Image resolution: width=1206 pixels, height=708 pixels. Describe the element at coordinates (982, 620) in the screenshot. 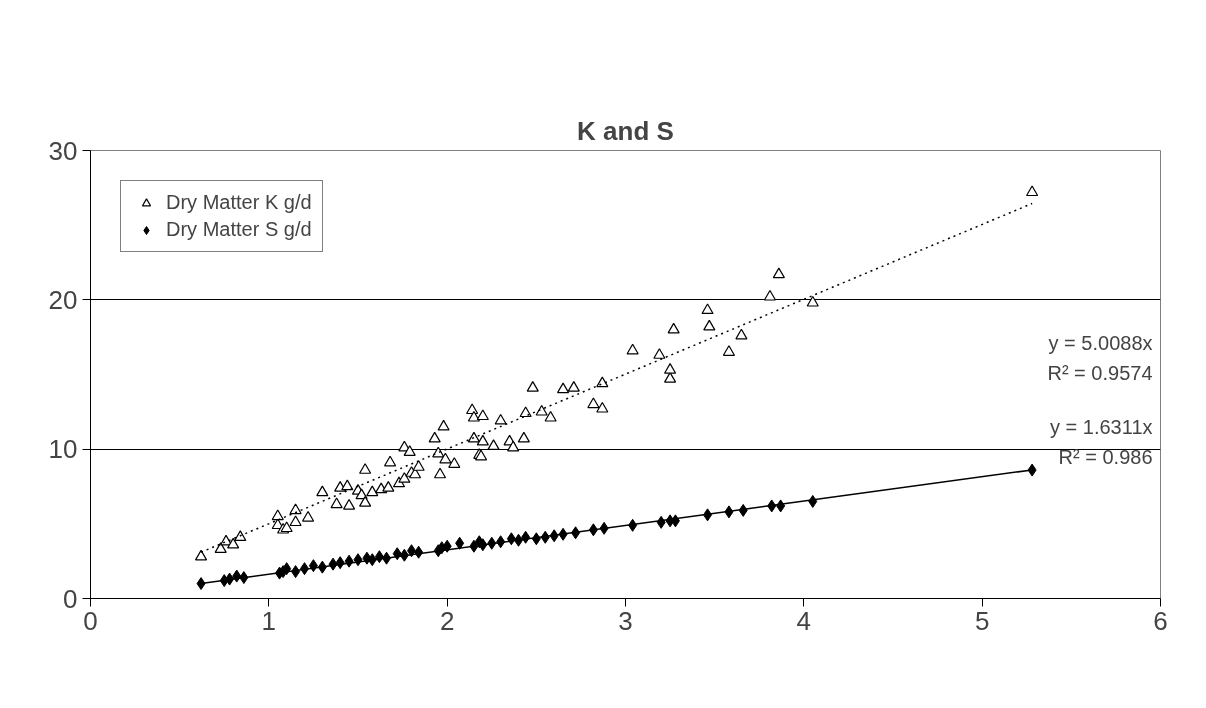

I see `x-tick-label: 5` at that location.